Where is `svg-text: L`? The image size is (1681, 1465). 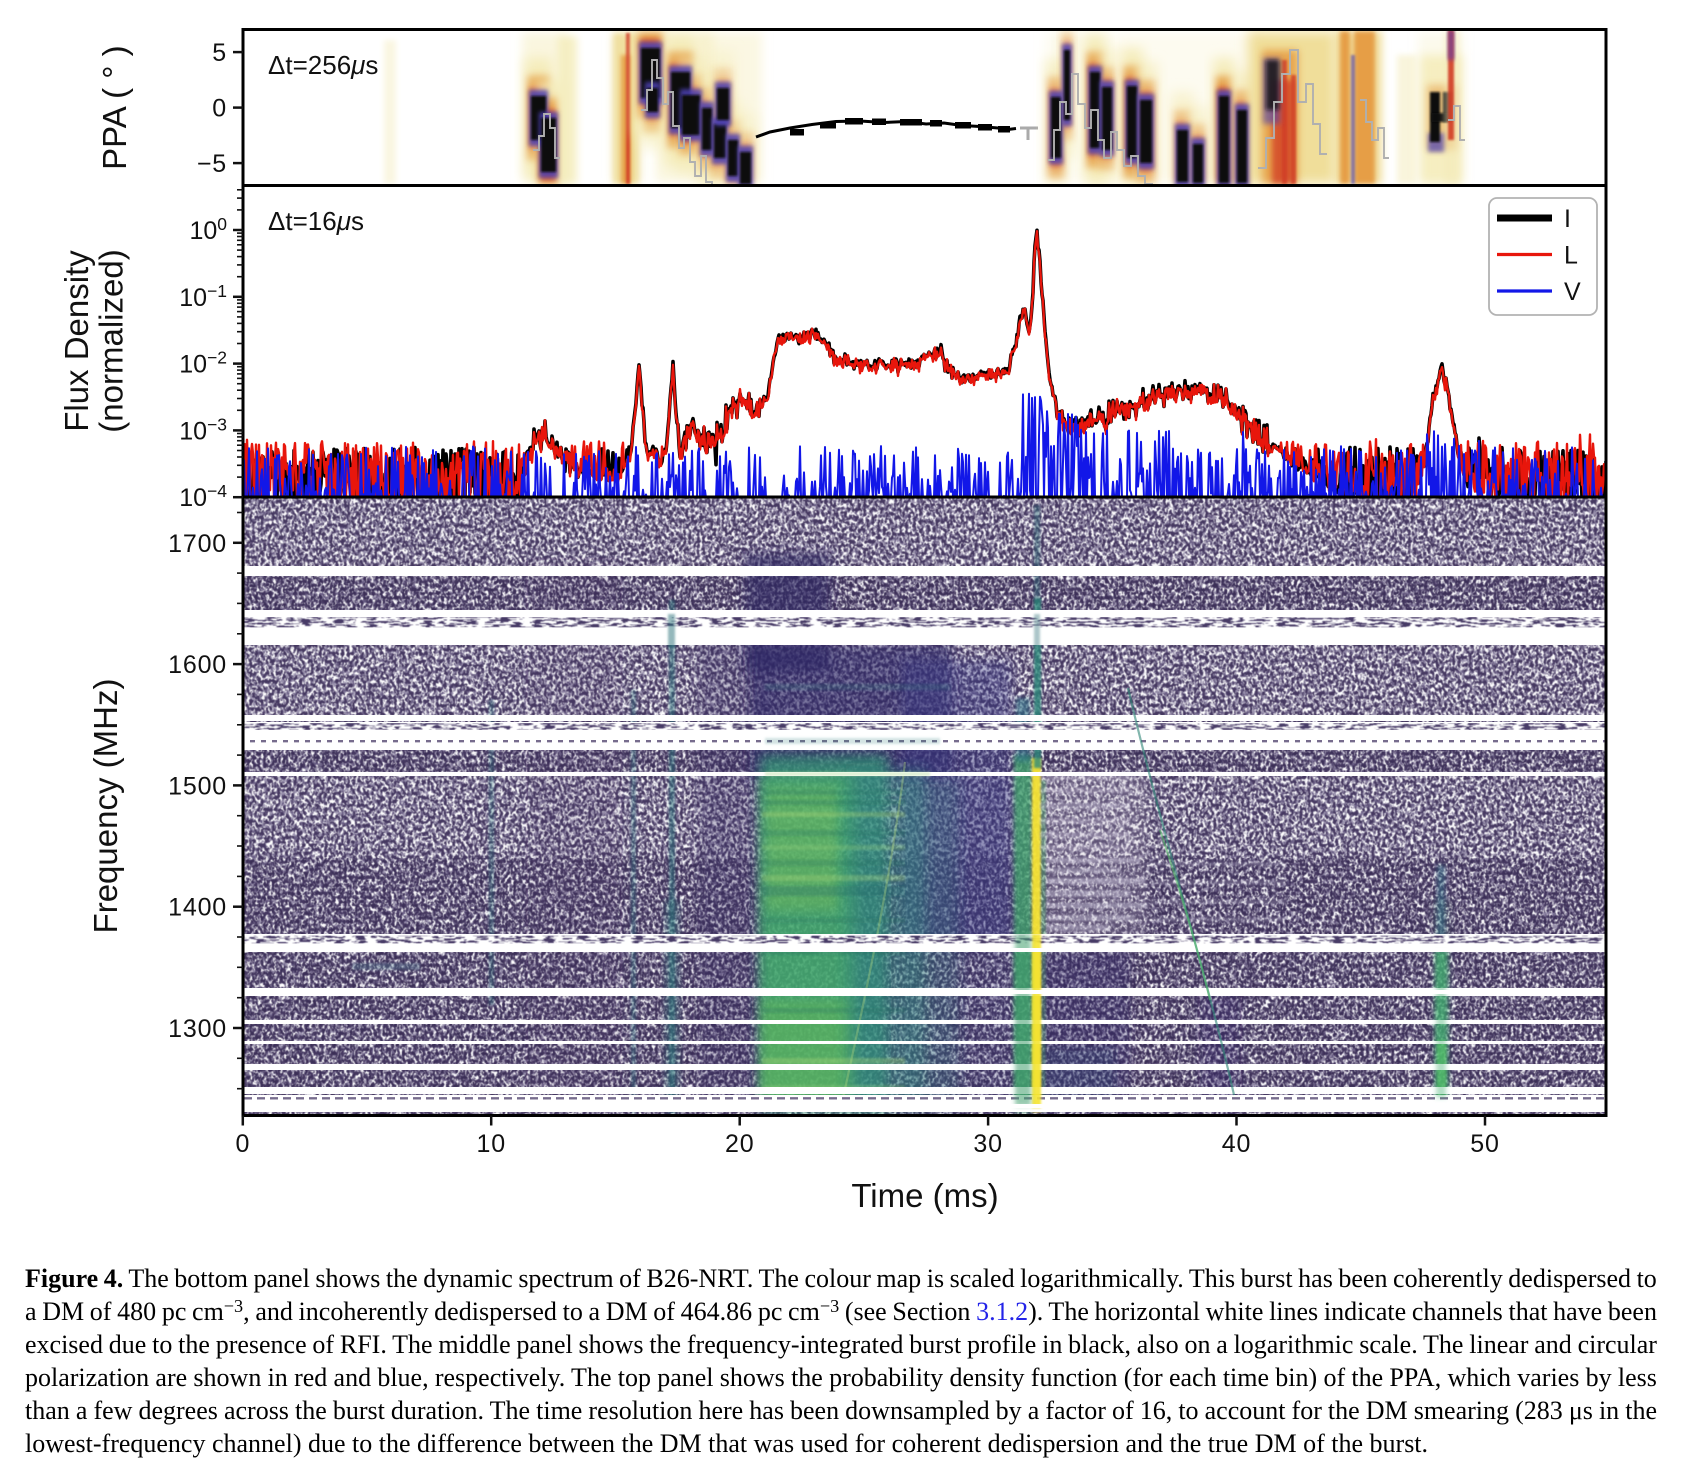
svg-text: L is located at coordinates (1571, 256).